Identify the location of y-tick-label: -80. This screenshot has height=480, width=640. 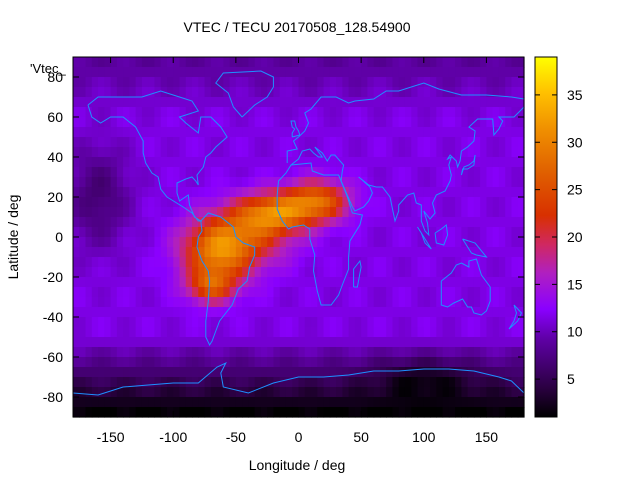
(53, 397).